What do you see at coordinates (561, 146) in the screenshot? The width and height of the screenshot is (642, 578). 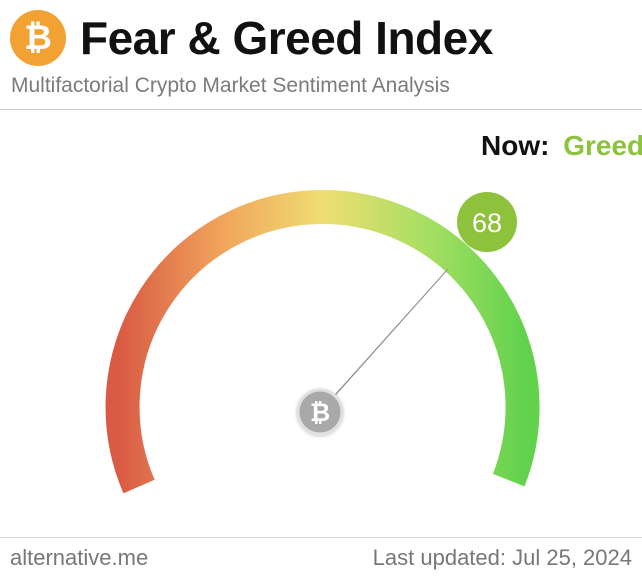 I see `current-sentiment: Now: Greed` at bounding box center [561, 146].